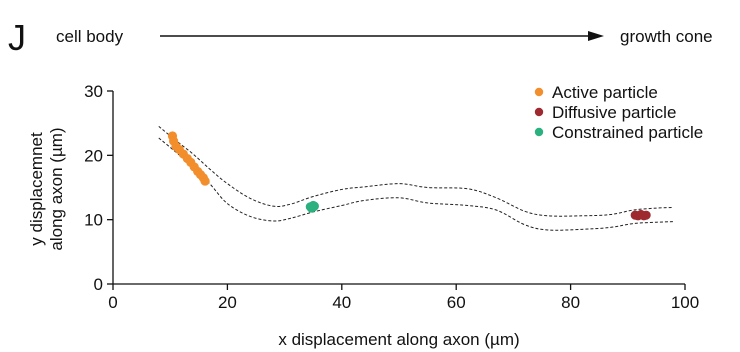  Describe the element at coordinates (570, 302) in the screenshot. I see `x-tick-label: 80` at that location.